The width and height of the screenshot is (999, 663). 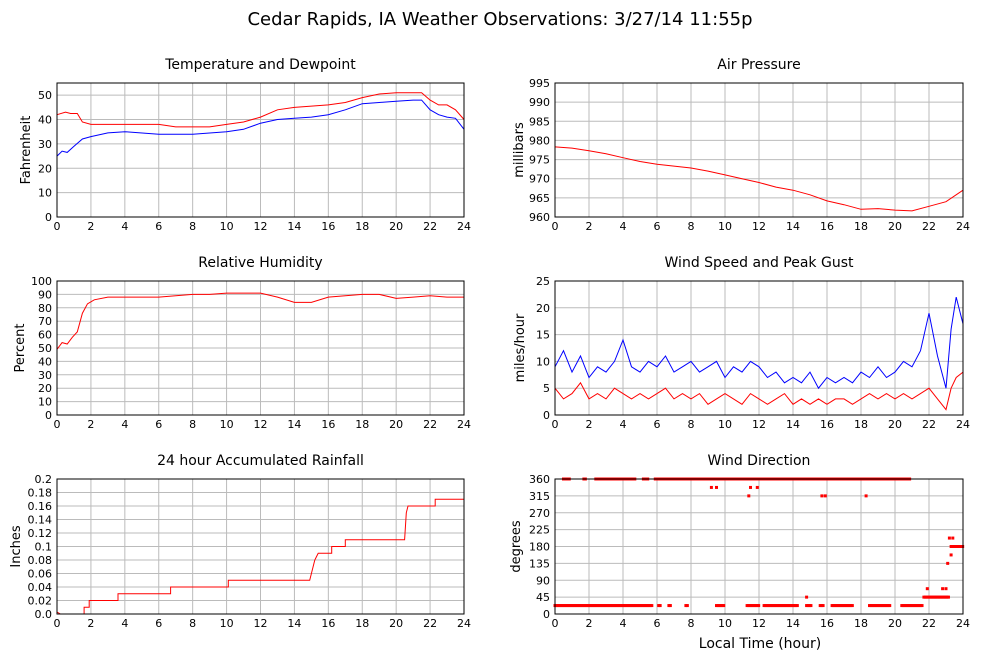 What do you see at coordinates (520, 347) in the screenshot?
I see `y-axis-label: miles/hour` at bounding box center [520, 347].